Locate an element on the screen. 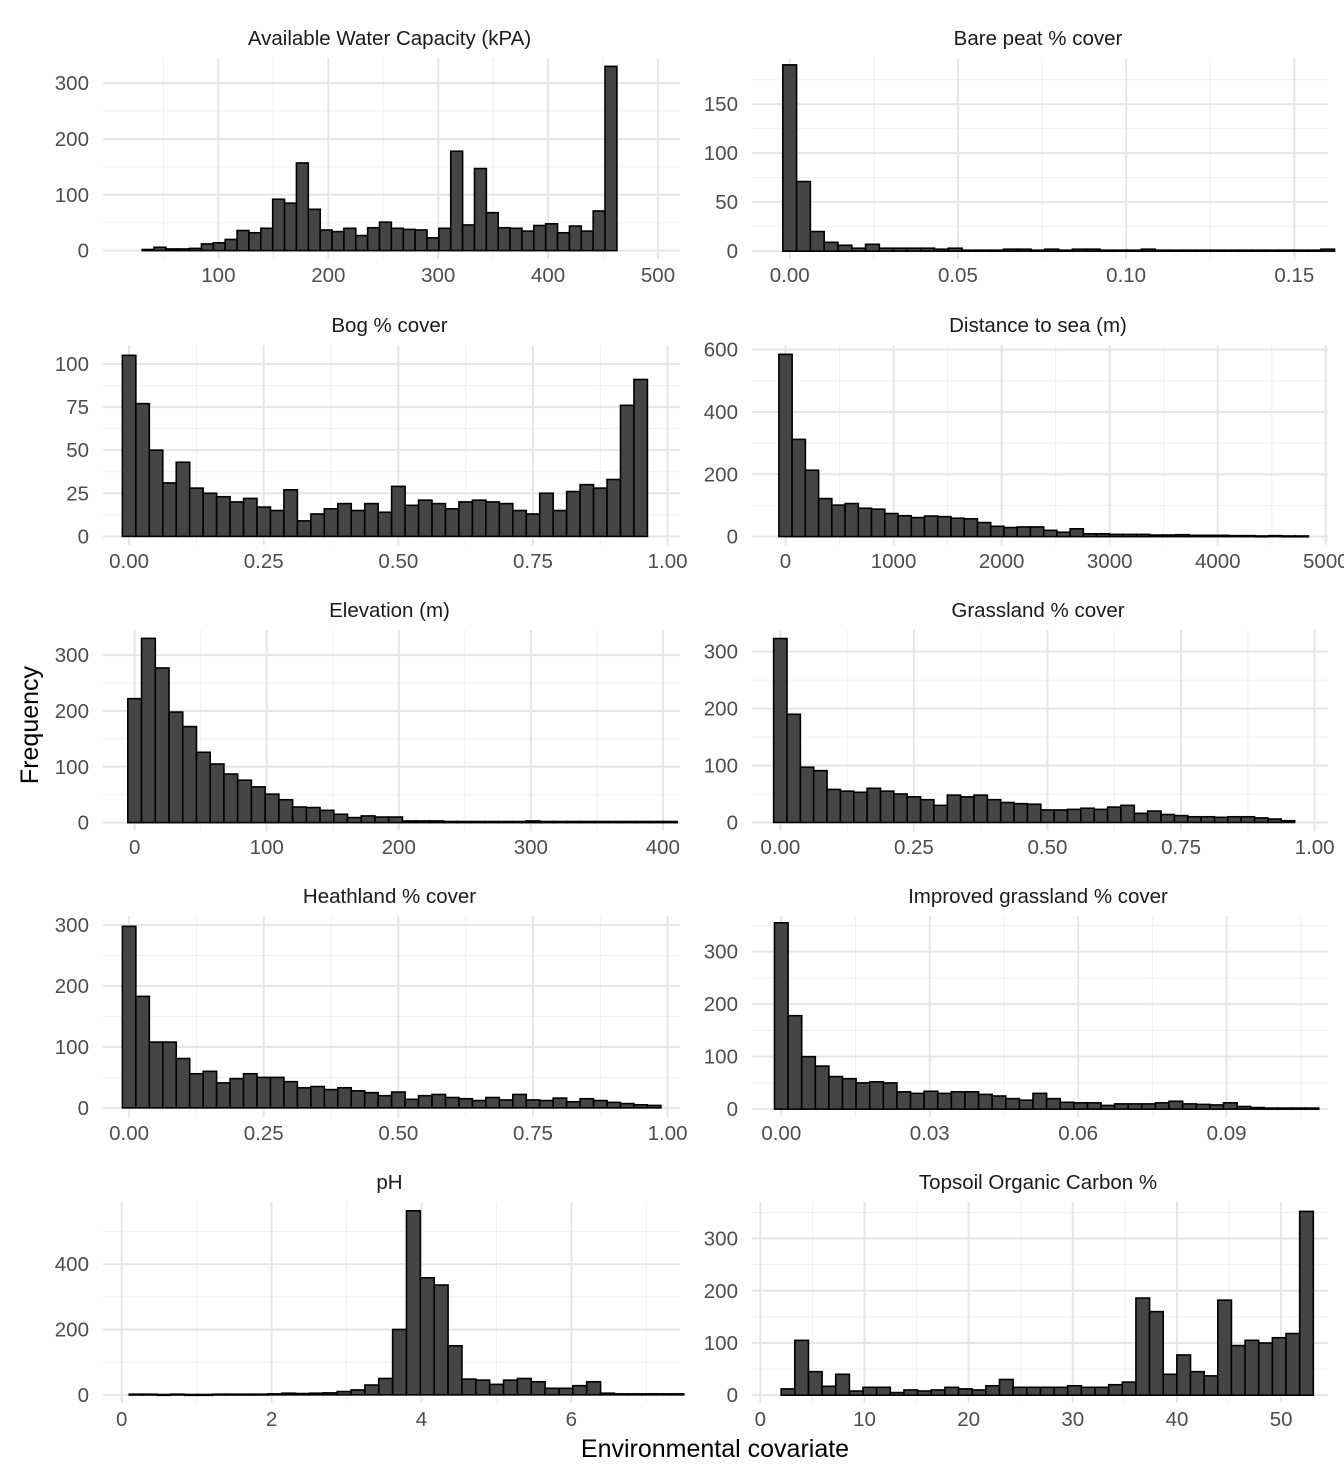  x-tick-label: 0.09 is located at coordinates (1227, 1133).